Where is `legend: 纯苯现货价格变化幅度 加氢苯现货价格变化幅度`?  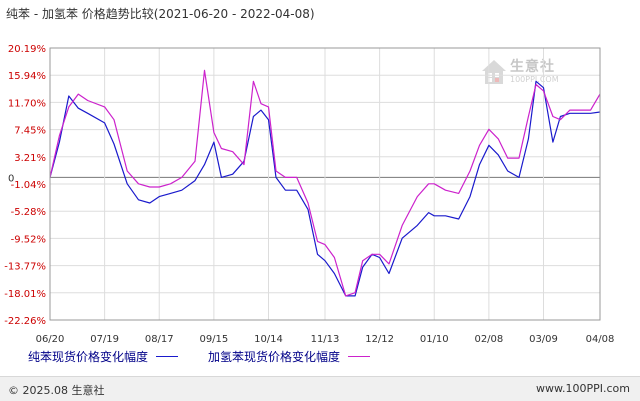 legend: 纯苯现货价格变化幅度 加氢苯现货价格变化幅度 is located at coordinates (214, 356).